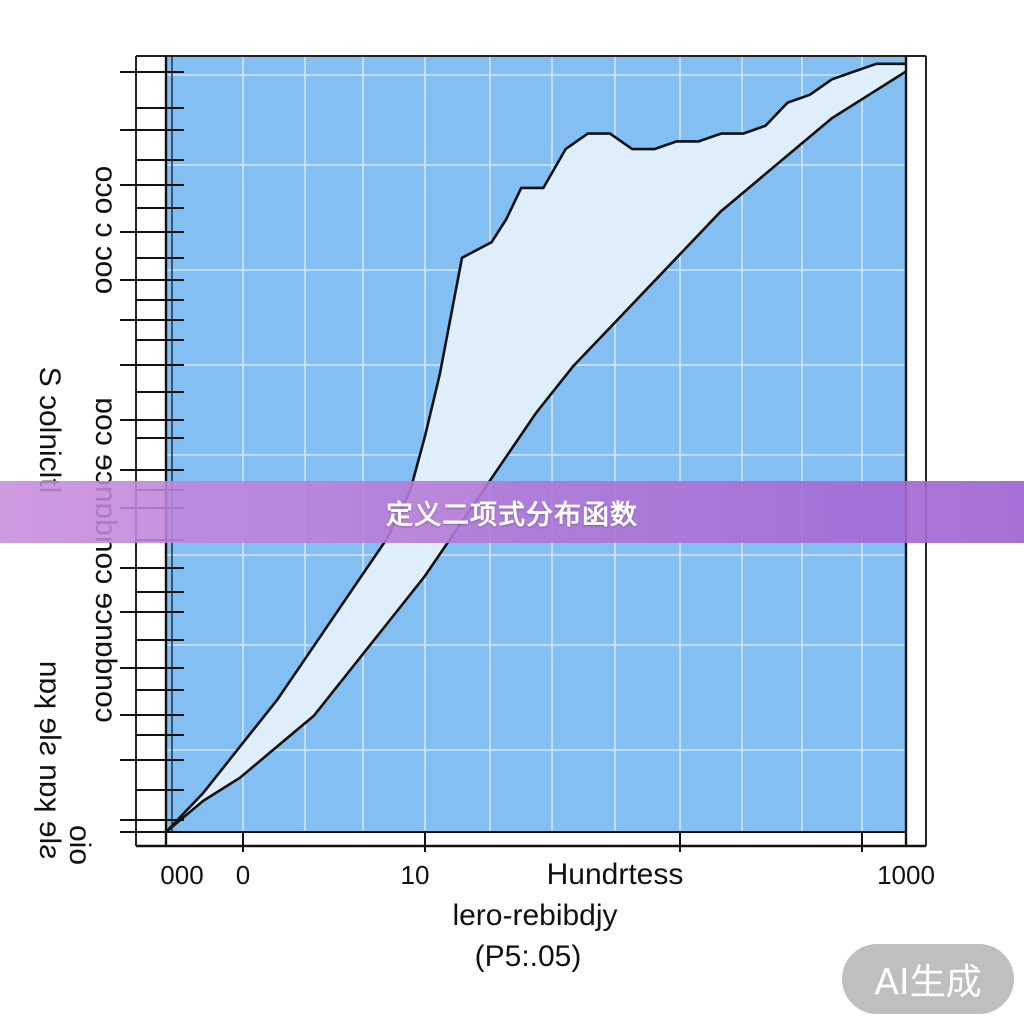  Describe the element at coordinates (105, 230) in the screenshot. I see `y-axis-label-line-2: oɔo ɔ ɔoo` at that location.